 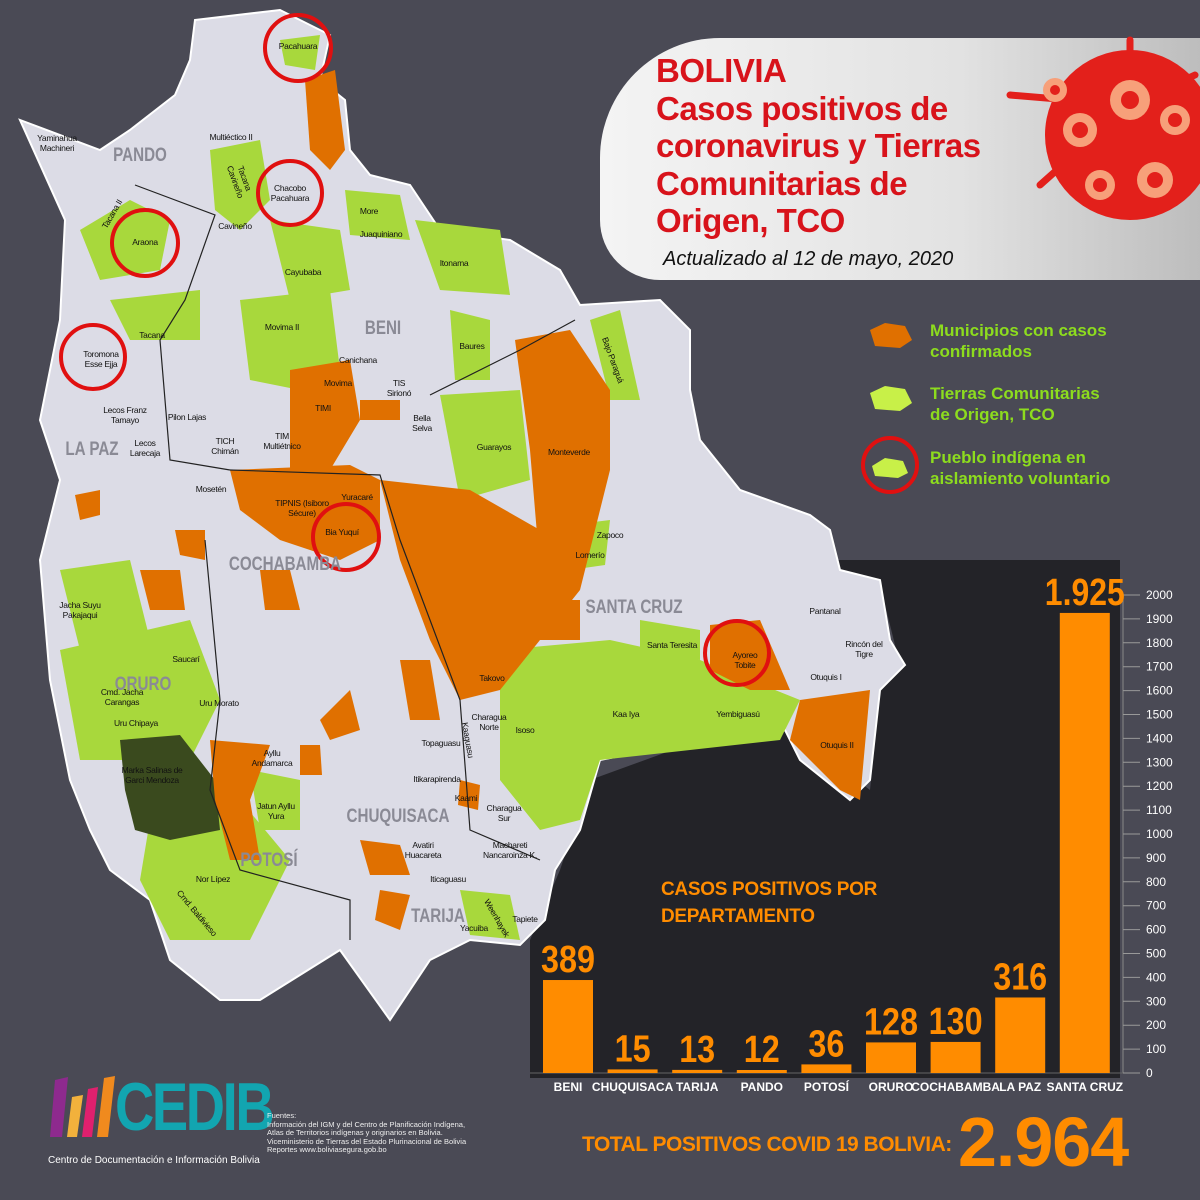 What do you see at coordinates (489, 722) in the screenshot?
I see `tco-label: Charagua Norte` at bounding box center [489, 722].